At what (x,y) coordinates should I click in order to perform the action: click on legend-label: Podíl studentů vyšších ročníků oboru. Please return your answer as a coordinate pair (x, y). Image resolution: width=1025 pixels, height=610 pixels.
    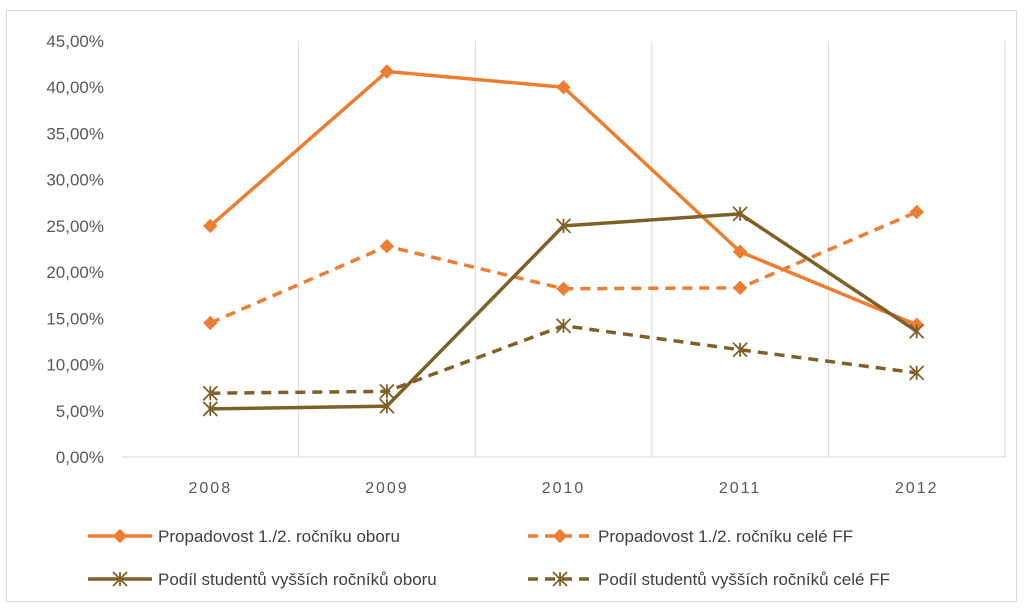
    Looking at the image, I should click on (297, 579).